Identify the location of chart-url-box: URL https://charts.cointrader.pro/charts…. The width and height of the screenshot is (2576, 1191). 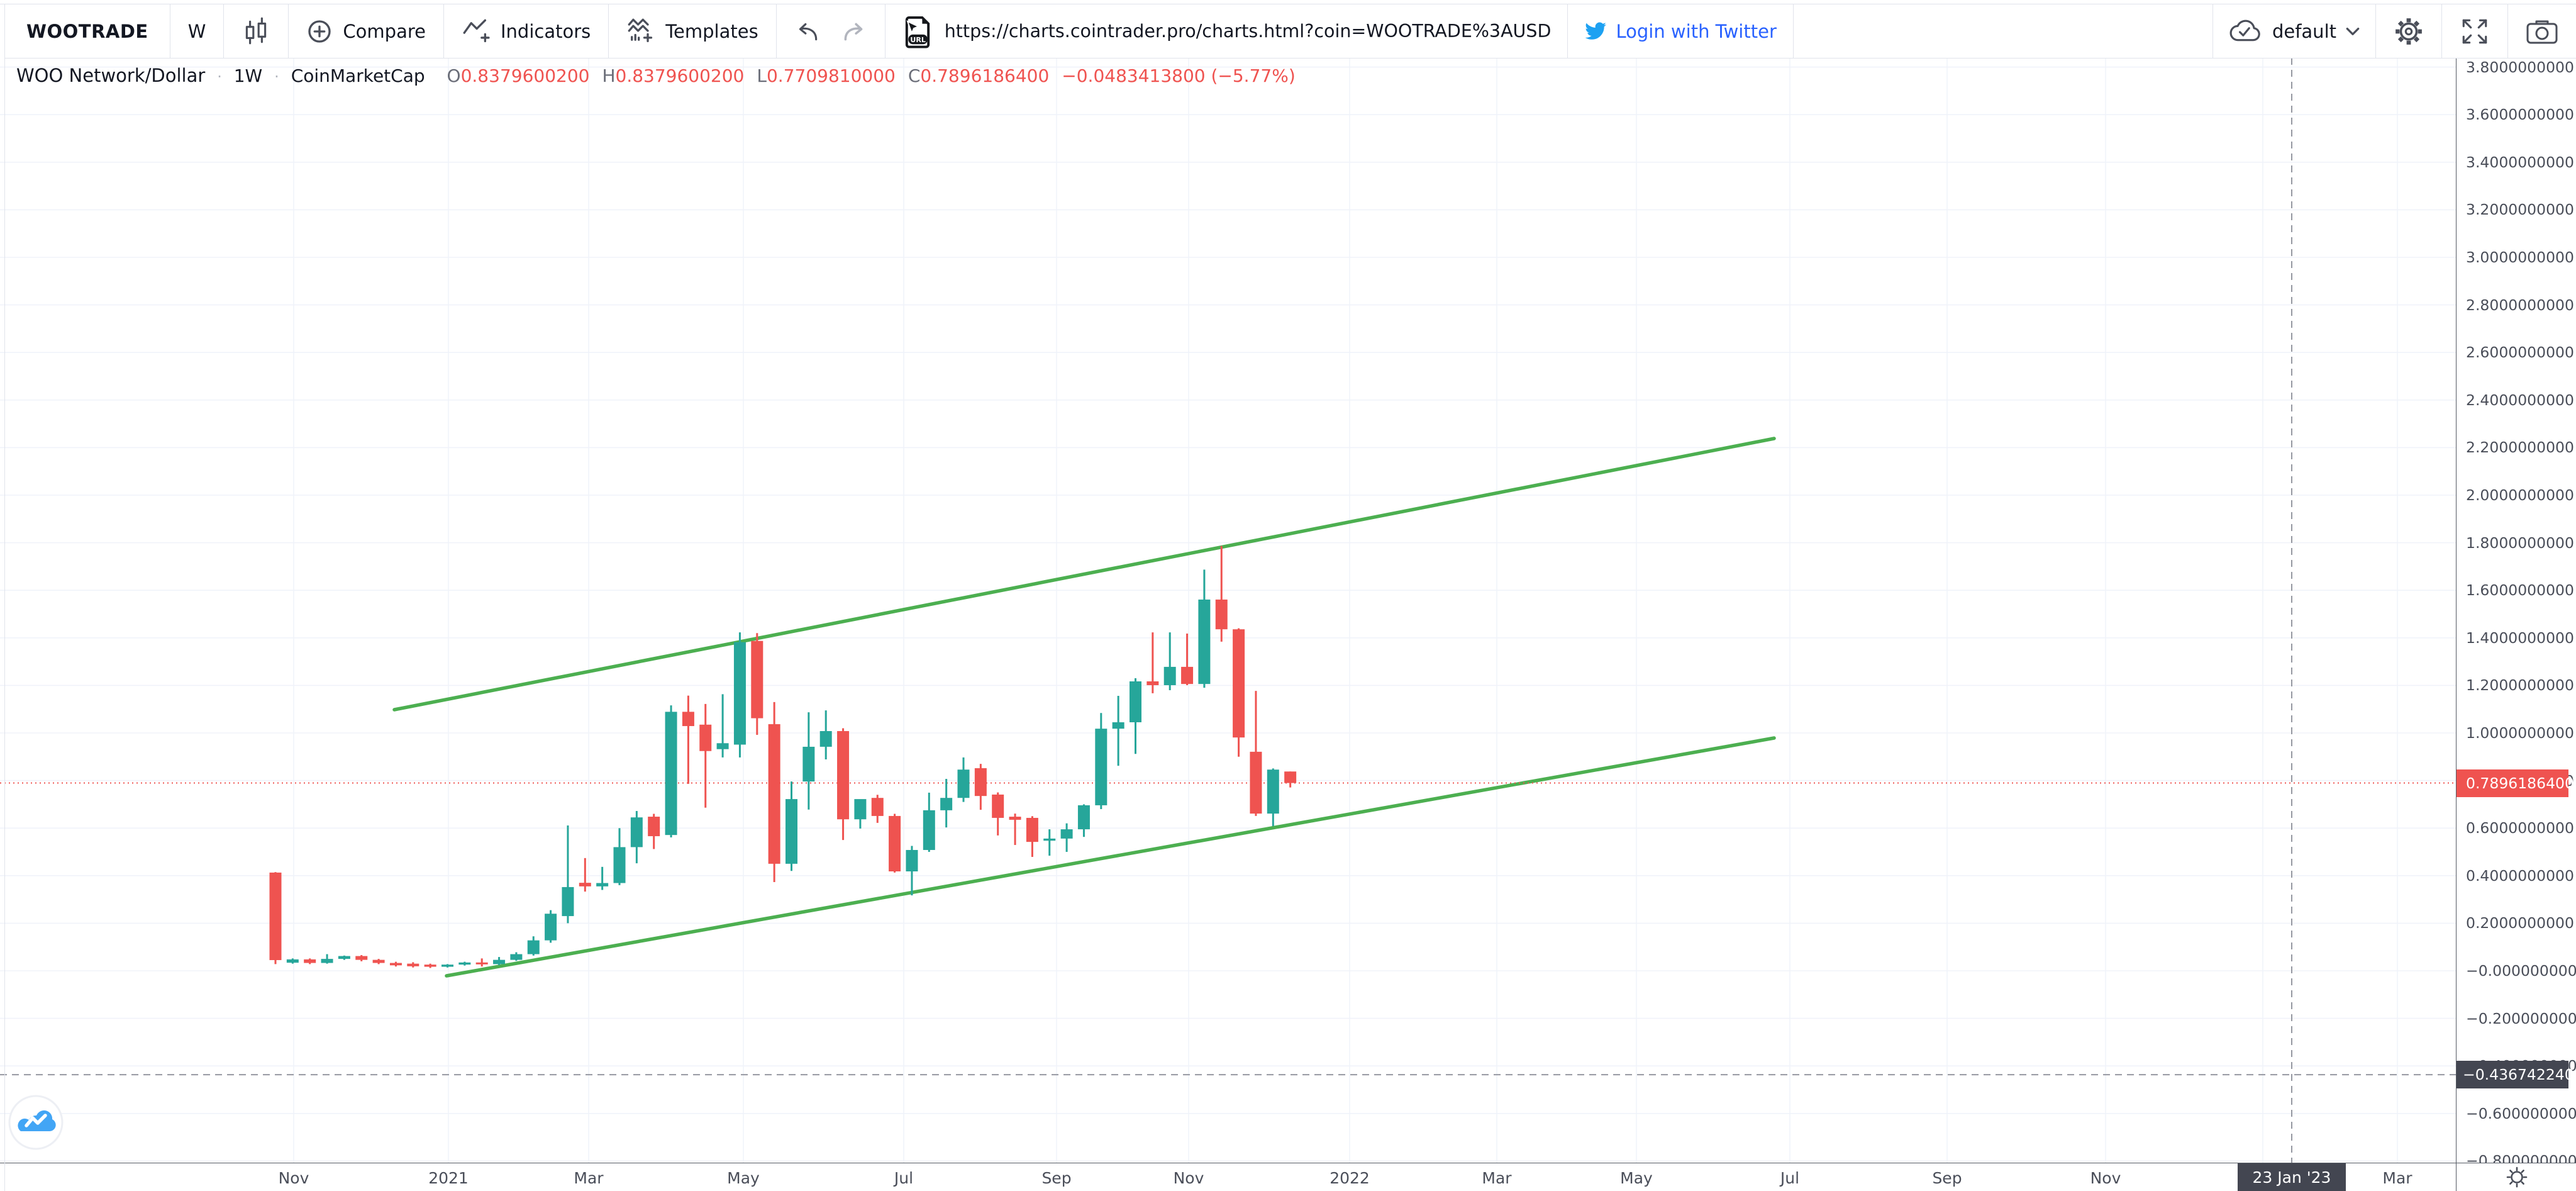
(1227, 31).